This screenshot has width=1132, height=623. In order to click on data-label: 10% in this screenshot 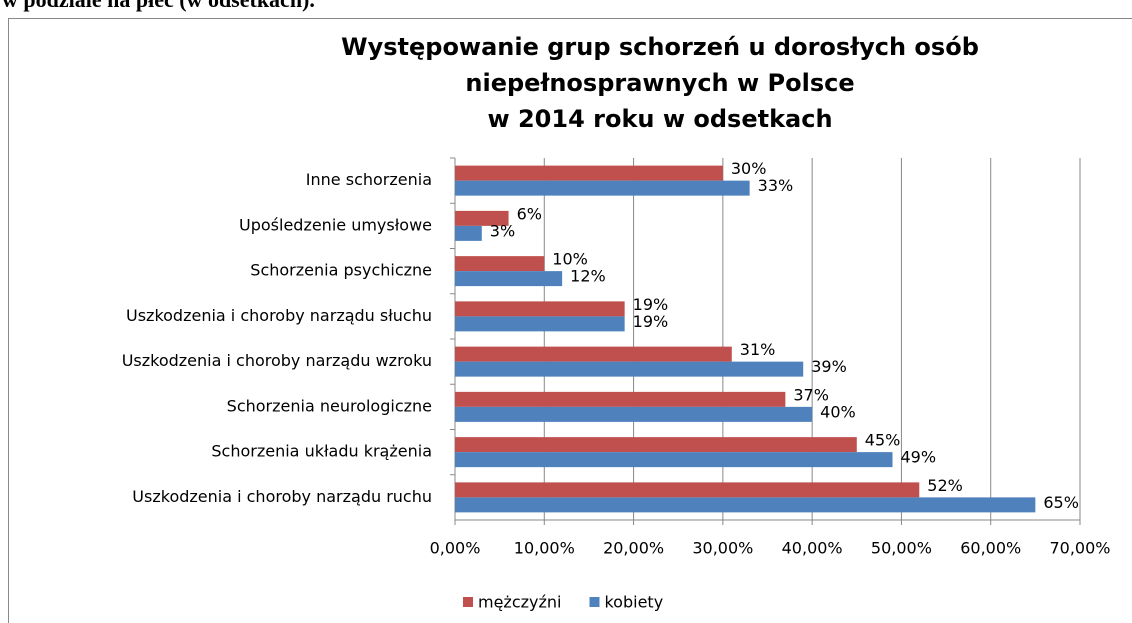, I will do `click(570, 259)`.